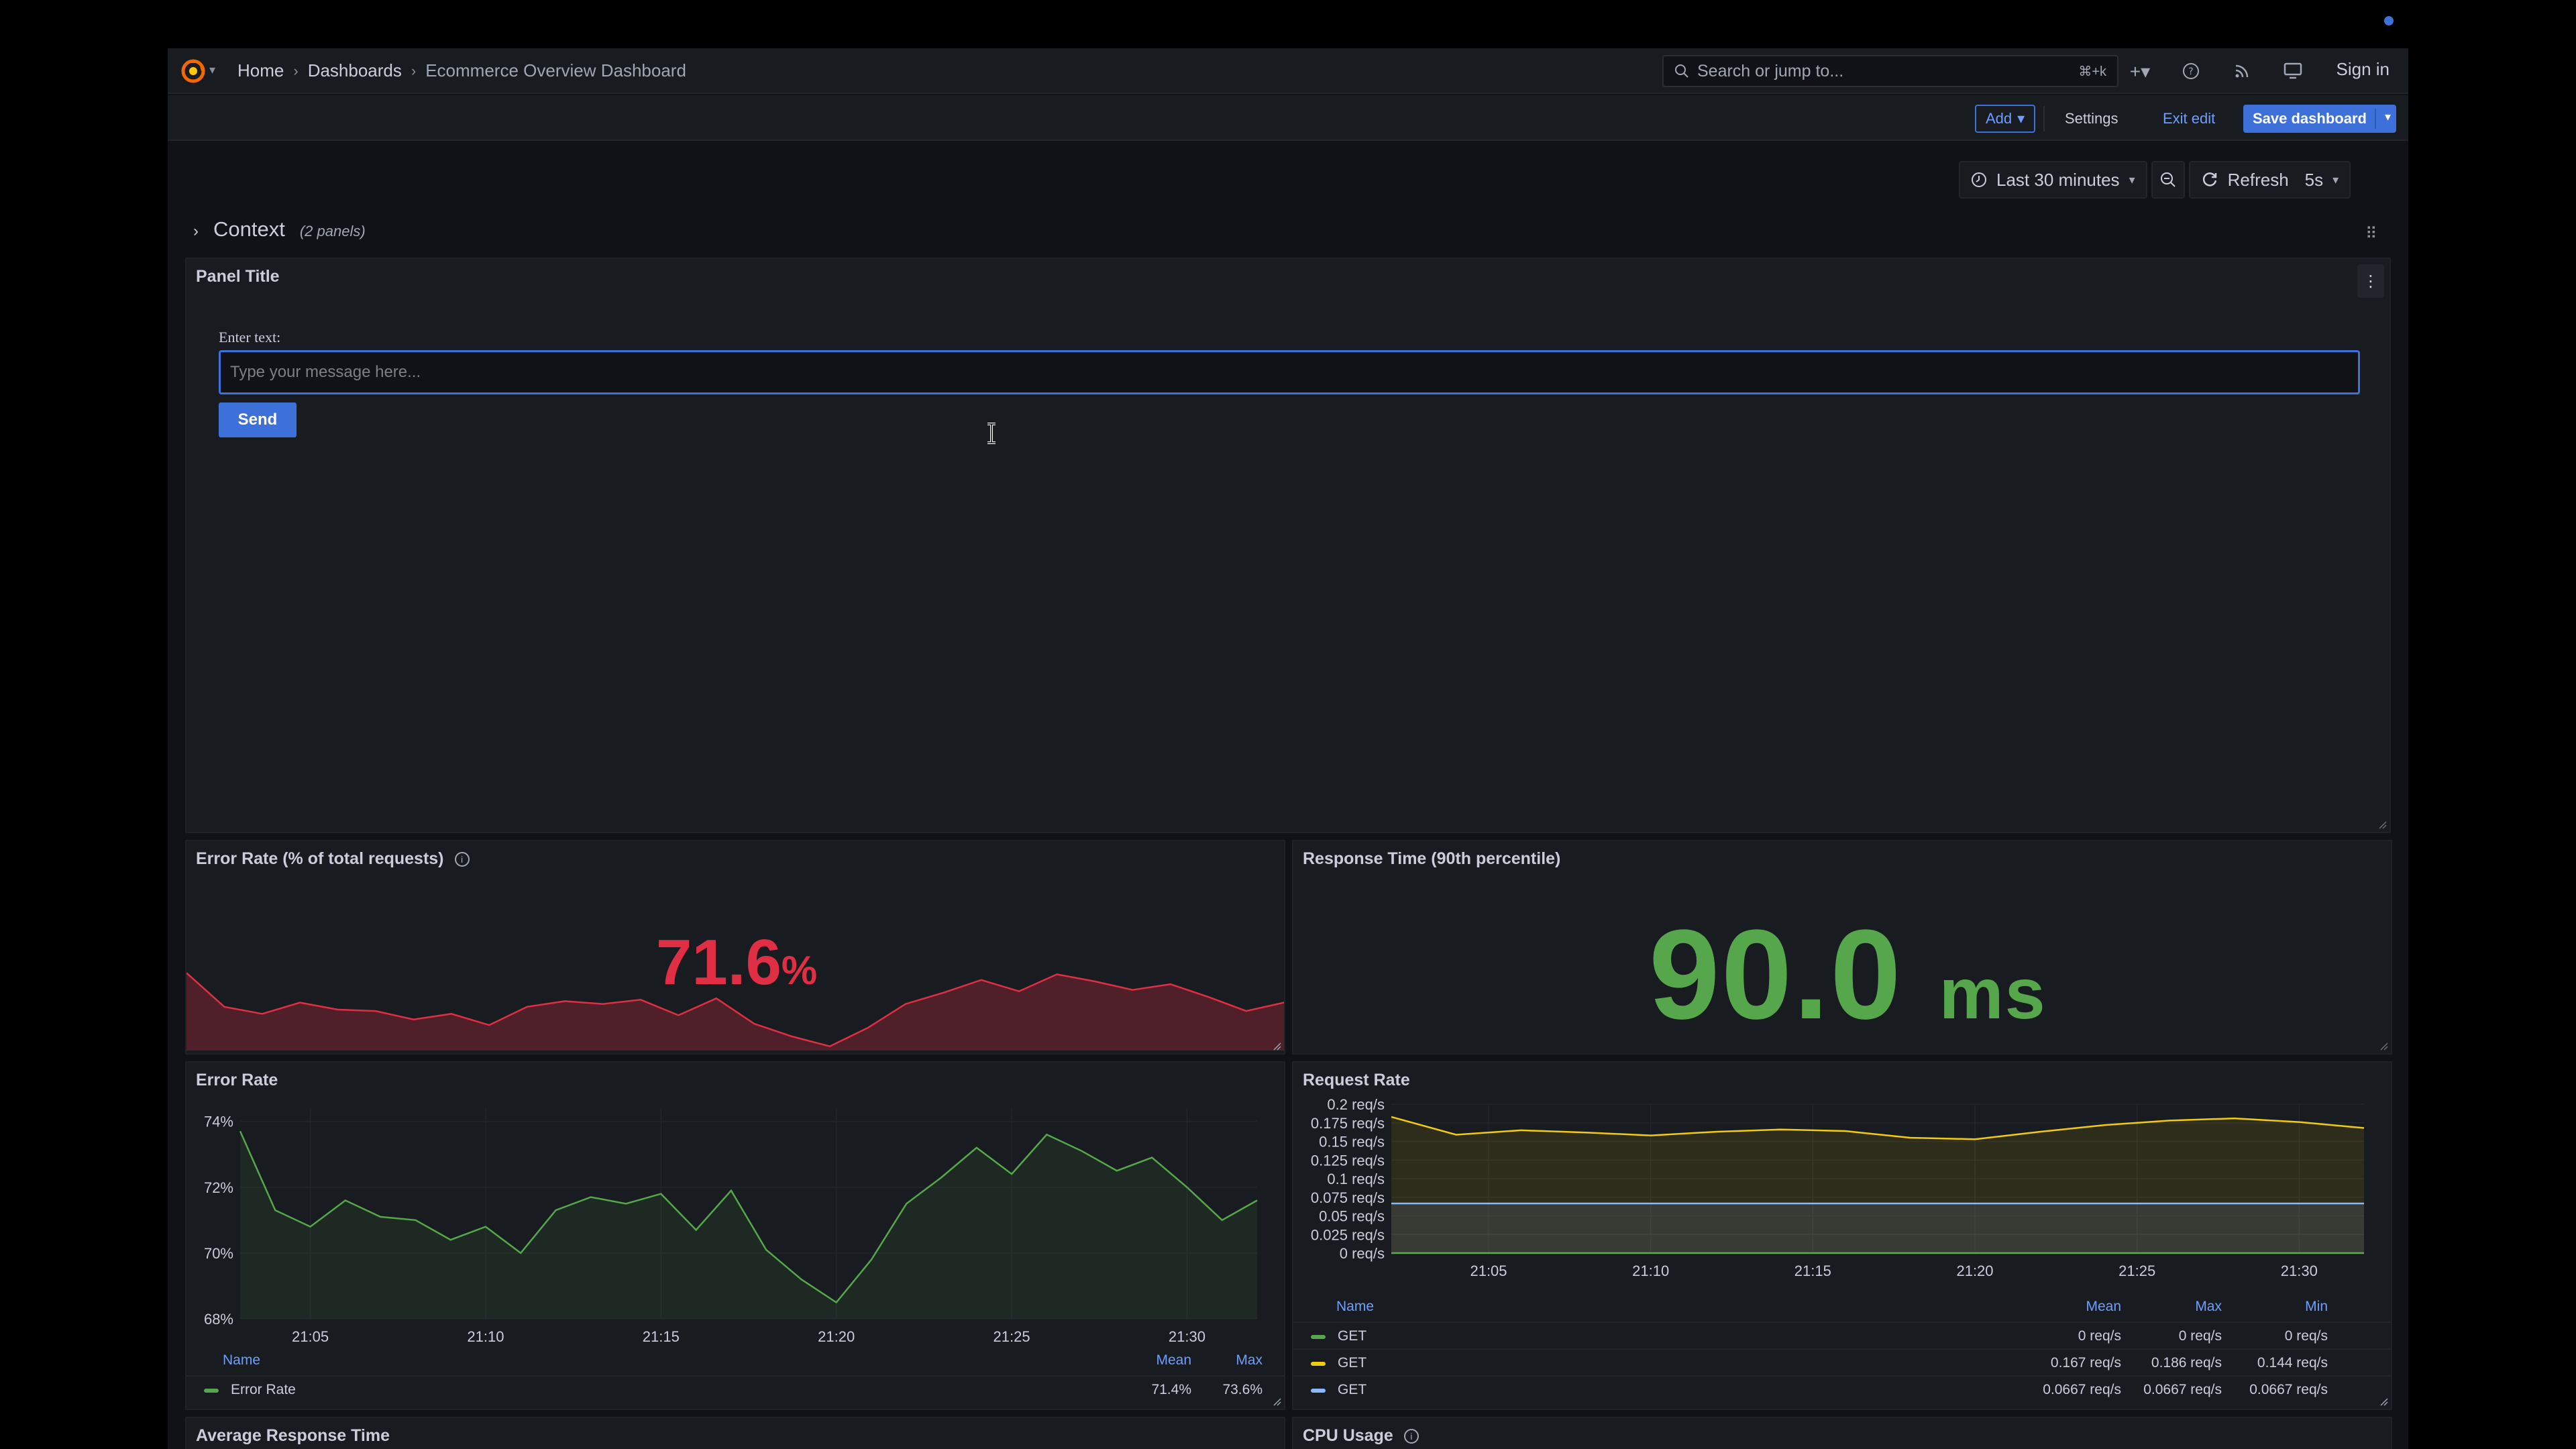 The width and height of the screenshot is (2576, 1449). What do you see at coordinates (1993, 993) in the screenshot?
I see `stat-unit: ms` at bounding box center [1993, 993].